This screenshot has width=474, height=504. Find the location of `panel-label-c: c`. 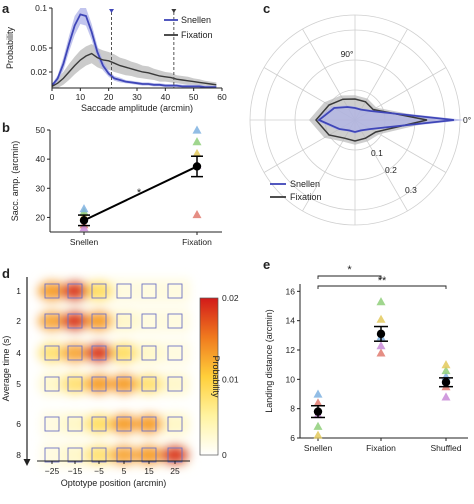

panel-label-c: c is located at coordinates (266, 8).